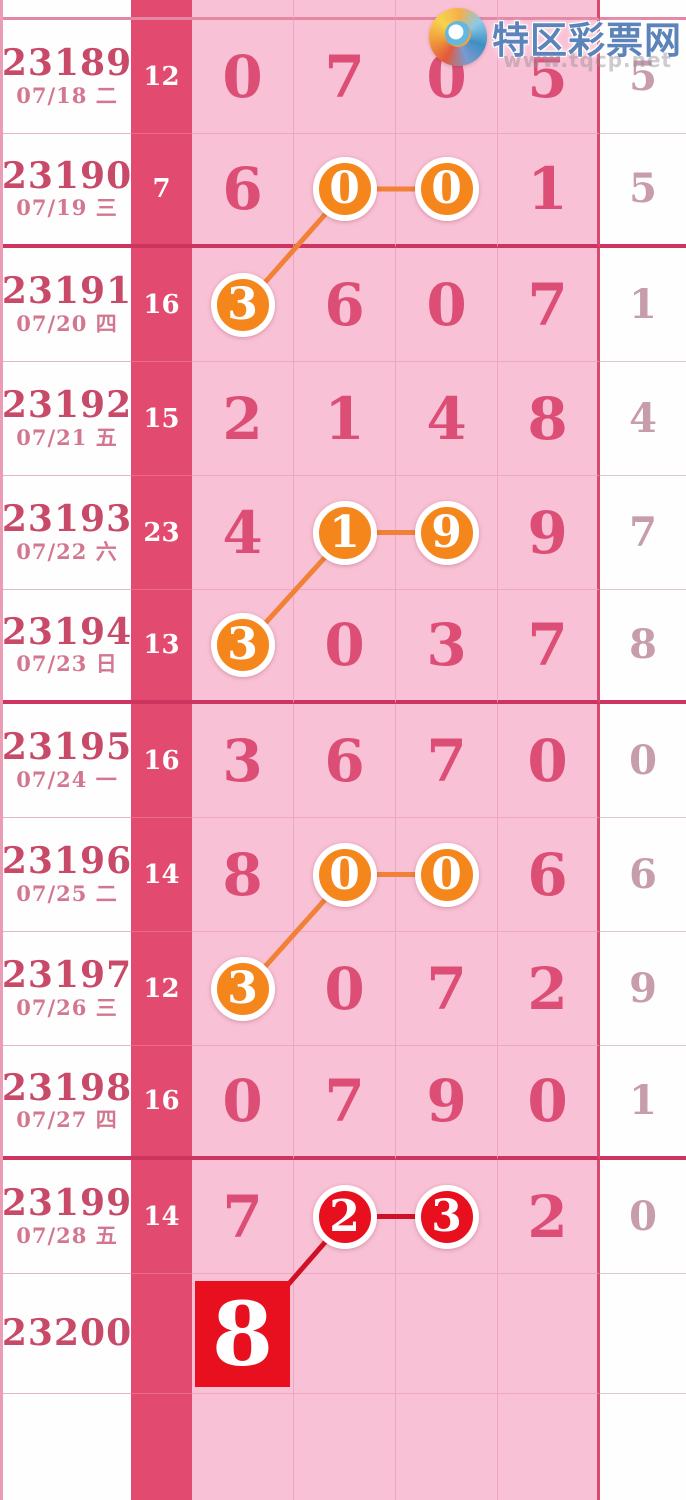  What do you see at coordinates (67, 1120) in the screenshot?
I see `draw-date: 07/27 四` at bounding box center [67, 1120].